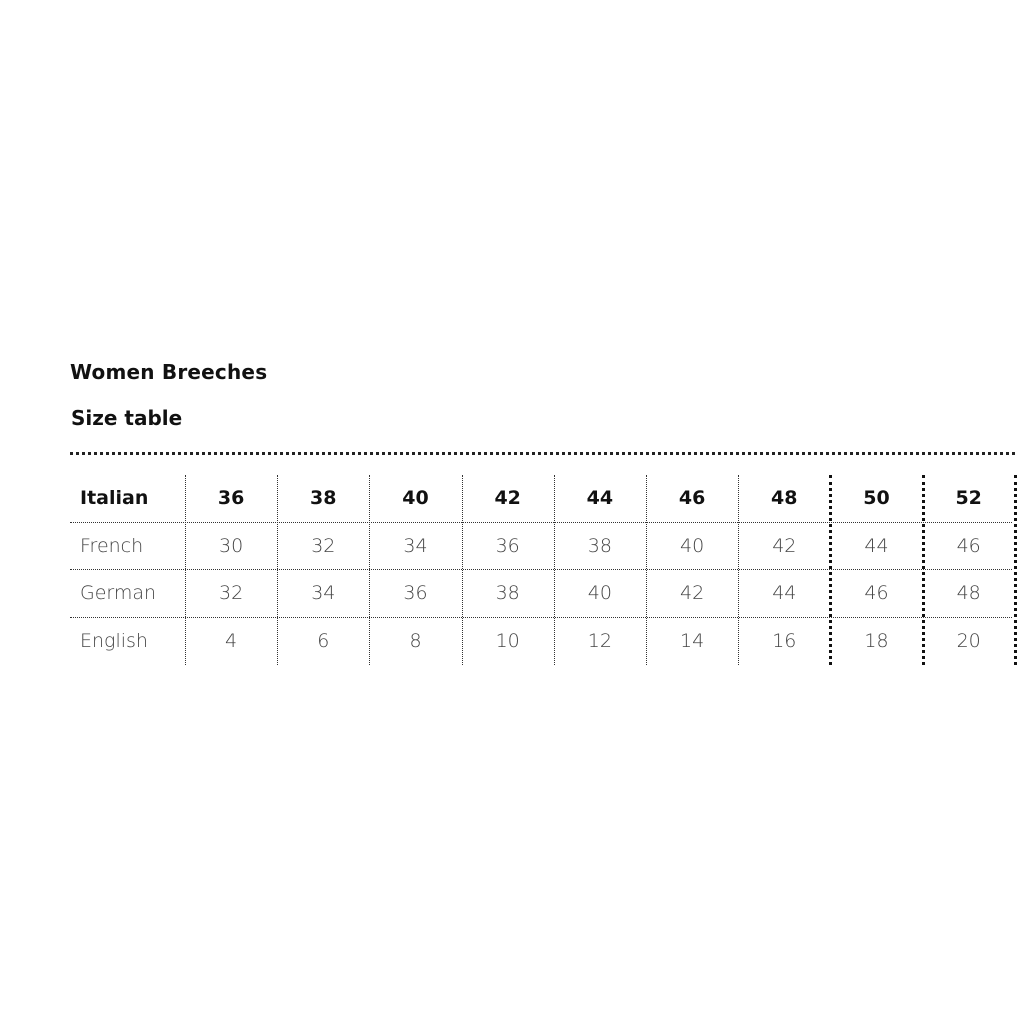 The image size is (1024, 1024). What do you see at coordinates (784, 640) in the screenshot?
I see `table-cell: 16` at bounding box center [784, 640].